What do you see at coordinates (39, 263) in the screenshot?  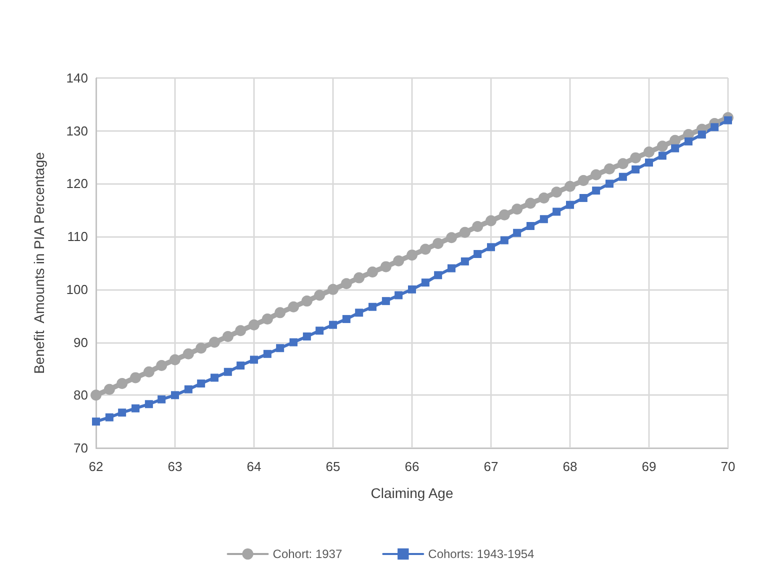 I see `y-axis-title: Benefit Amounts in PIA Percentage` at bounding box center [39, 263].